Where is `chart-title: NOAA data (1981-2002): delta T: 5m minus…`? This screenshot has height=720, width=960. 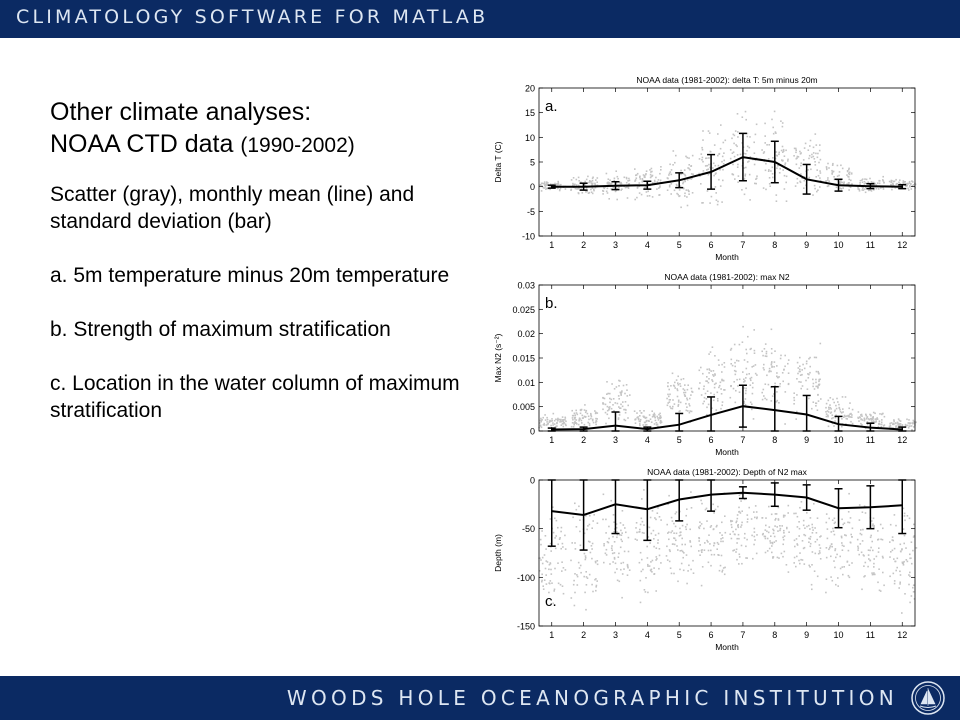
chart-title: NOAA data (1981-2002): delta T: 5m minus… is located at coordinates (726, 80).